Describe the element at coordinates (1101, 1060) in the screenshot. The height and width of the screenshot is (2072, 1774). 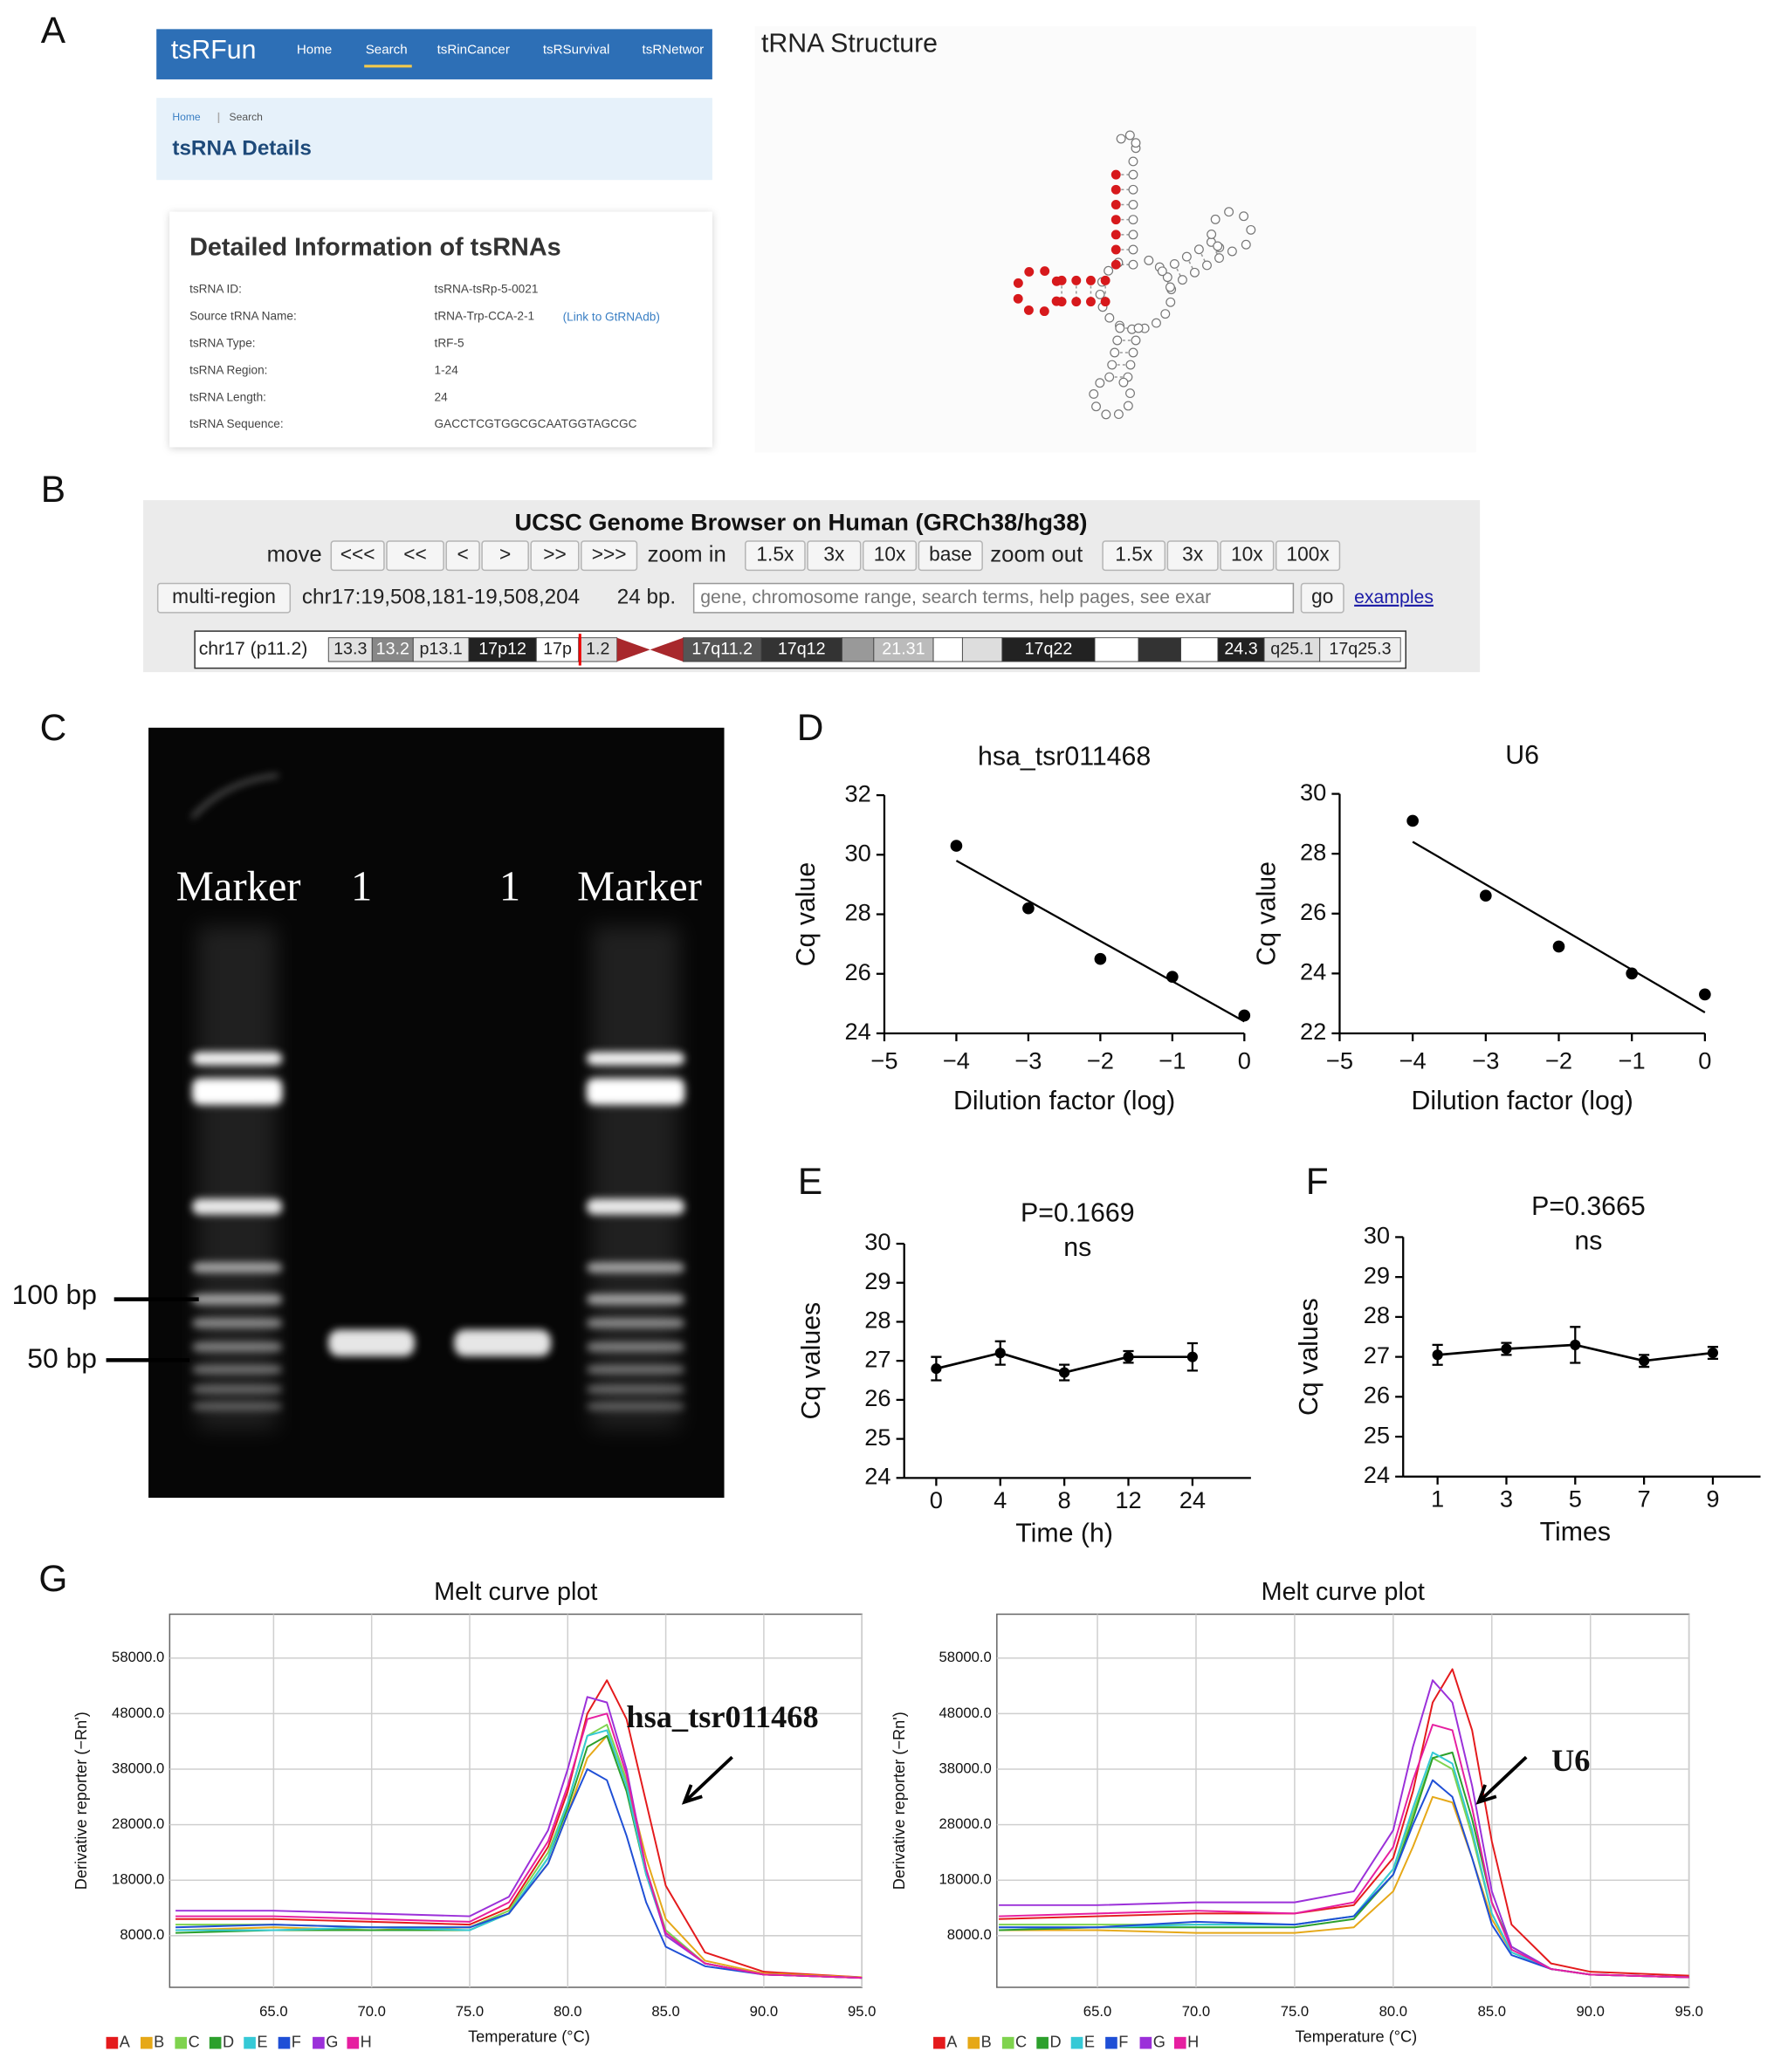
I see `x-tick-label: −2` at that location.